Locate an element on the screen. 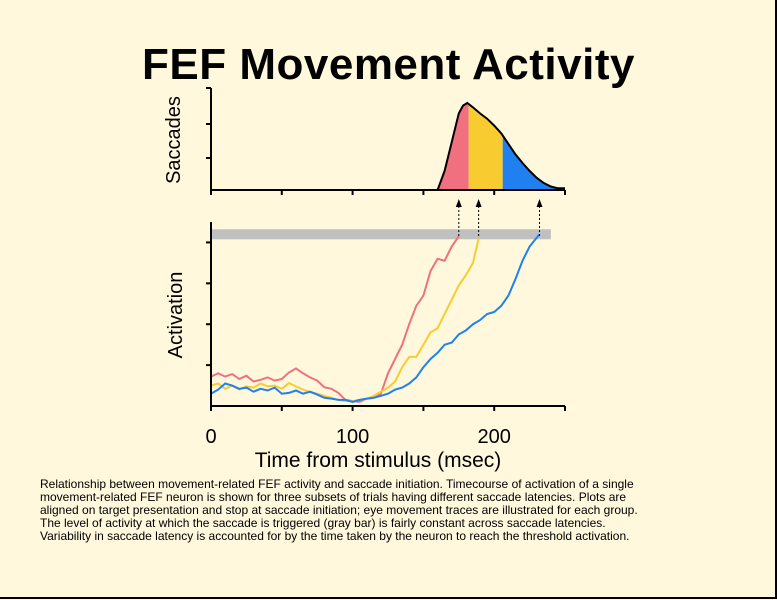  x-axis-label: Time from stimulus (msec) is located at coordinates (378, 460).